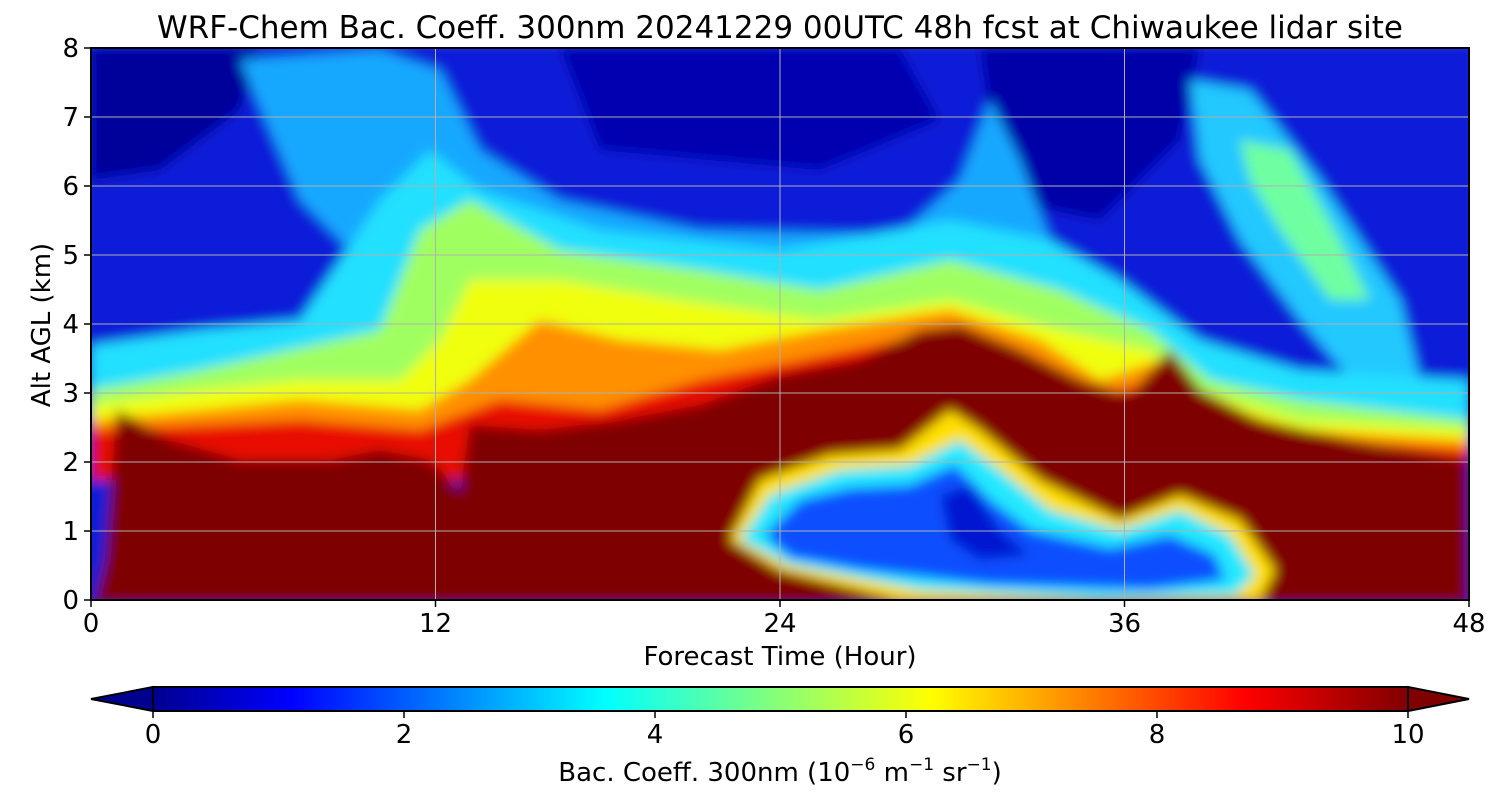 This screenshot has height=800, width=1500. Describe the element at coordinates (70, 394) in the screenshot. I see `y-tick-label: 3` at that location.